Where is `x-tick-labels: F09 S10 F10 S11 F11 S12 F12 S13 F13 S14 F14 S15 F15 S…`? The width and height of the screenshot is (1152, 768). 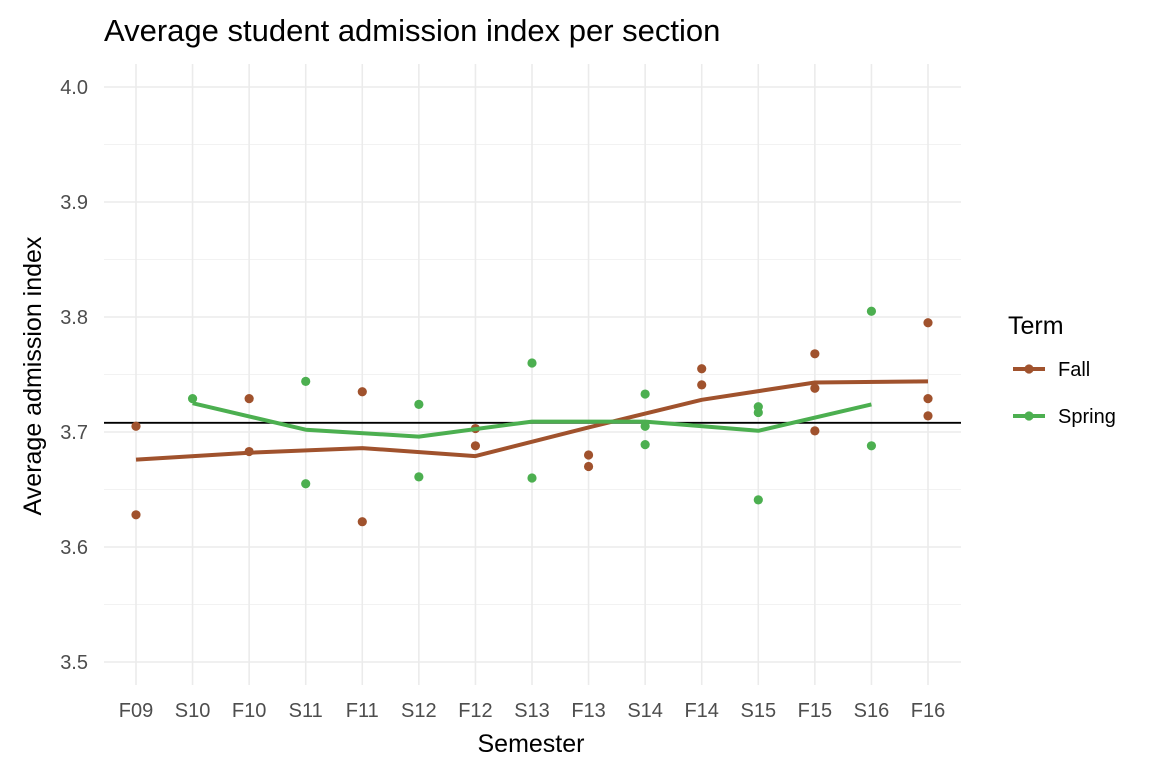 x-tick-labels: F09 S10 F10 S11 F11 S12 F12 S13 F13 S14 F14 S15 F15 S… is located at coordinates (532, 711).